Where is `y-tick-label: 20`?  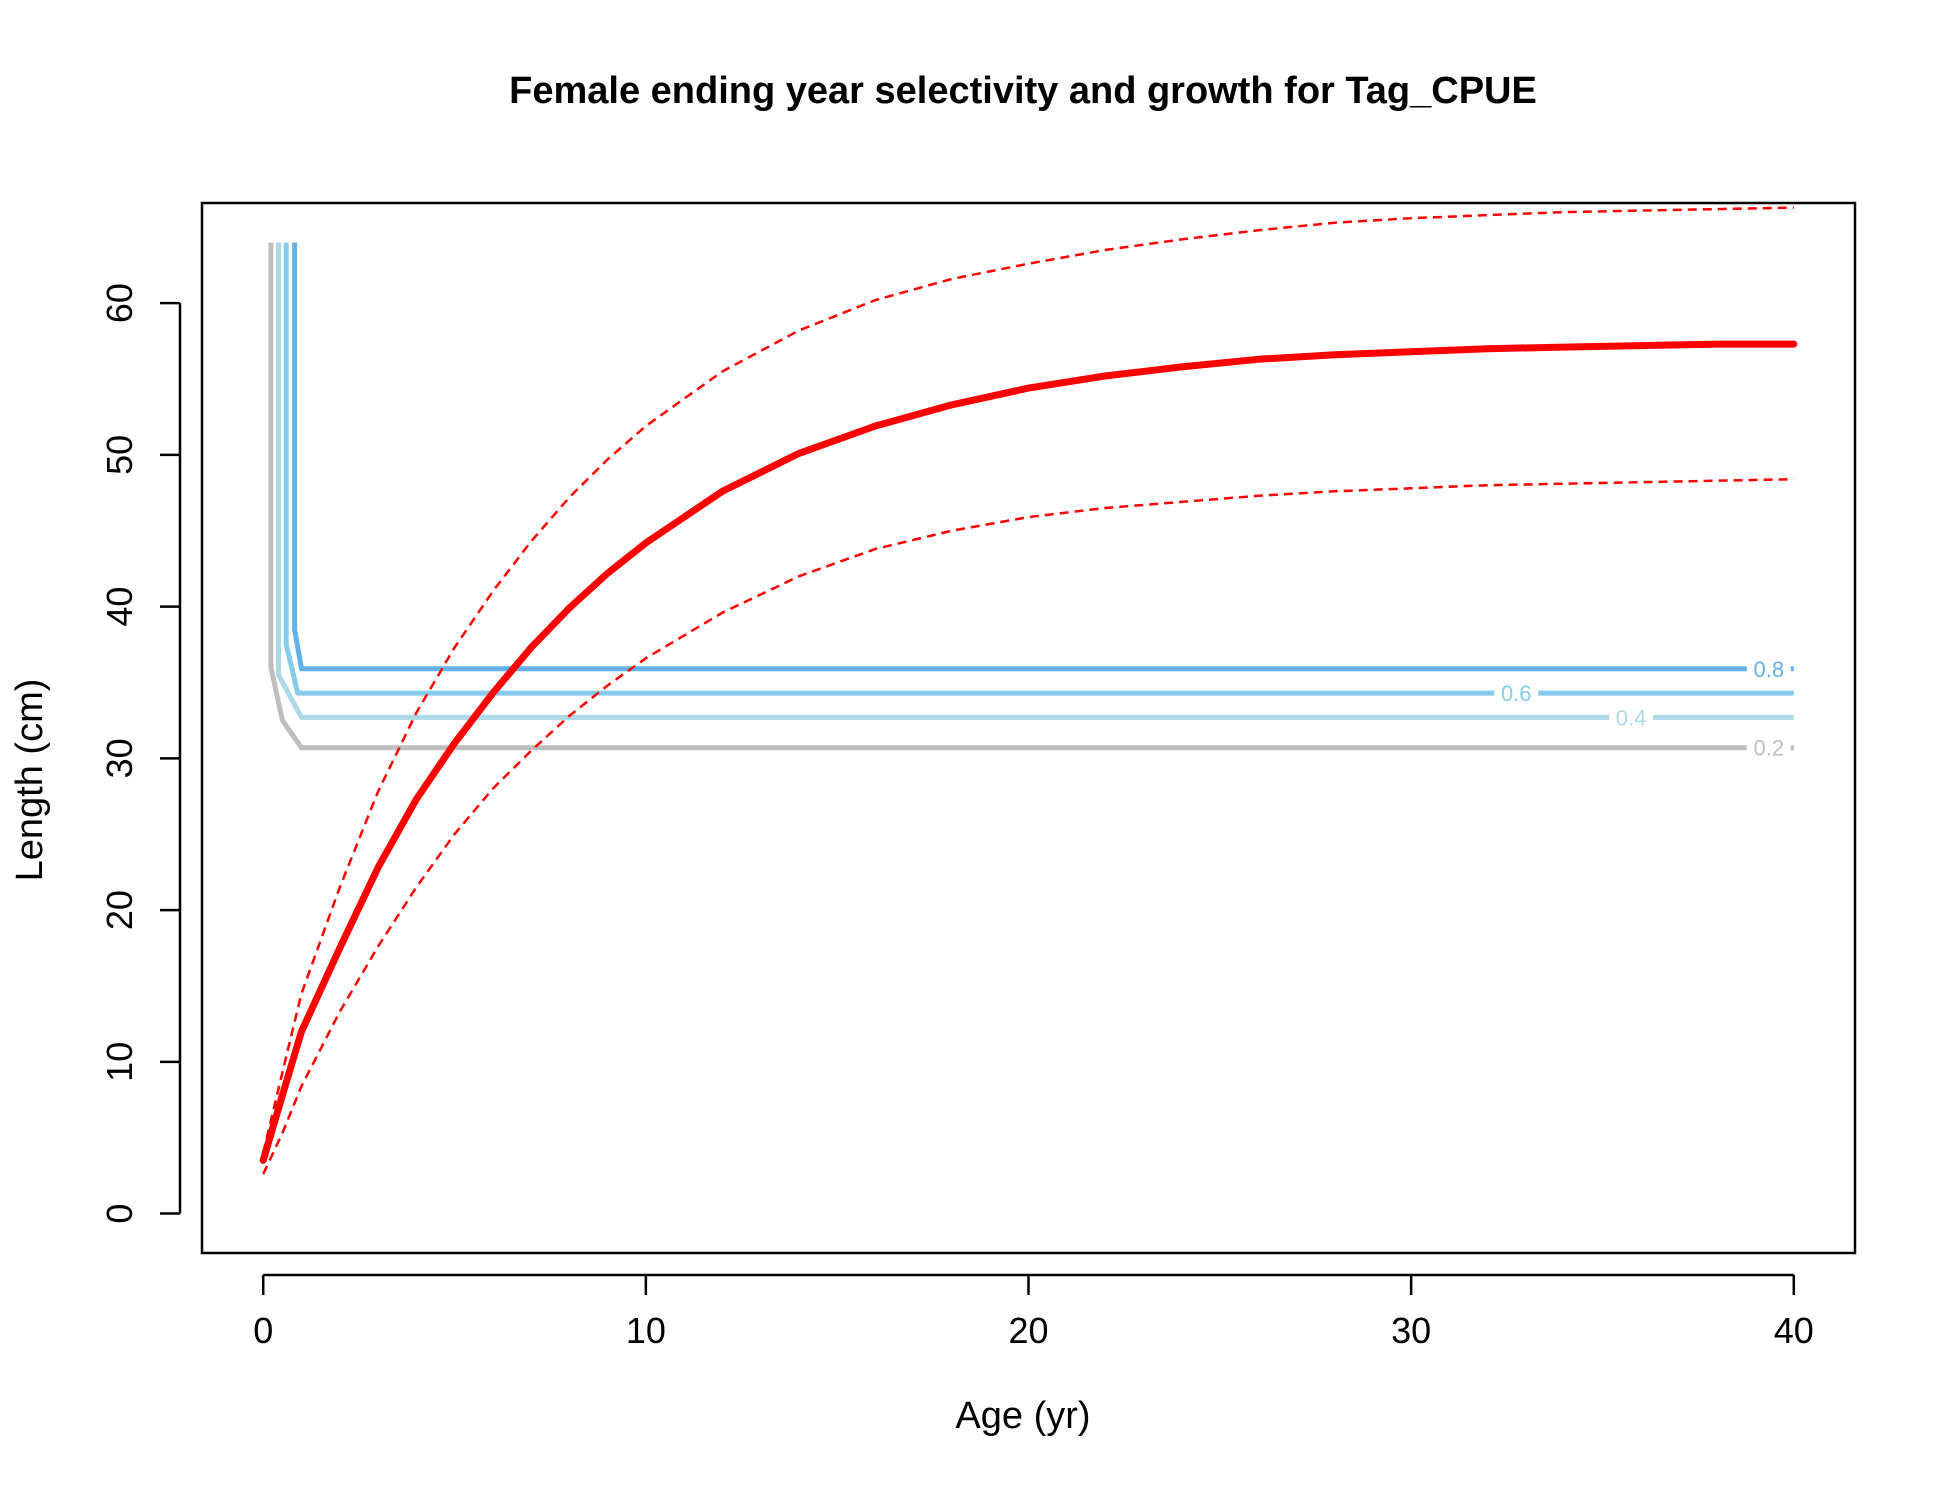
y-tick-label: 20 is located at coordinates (119, 910).